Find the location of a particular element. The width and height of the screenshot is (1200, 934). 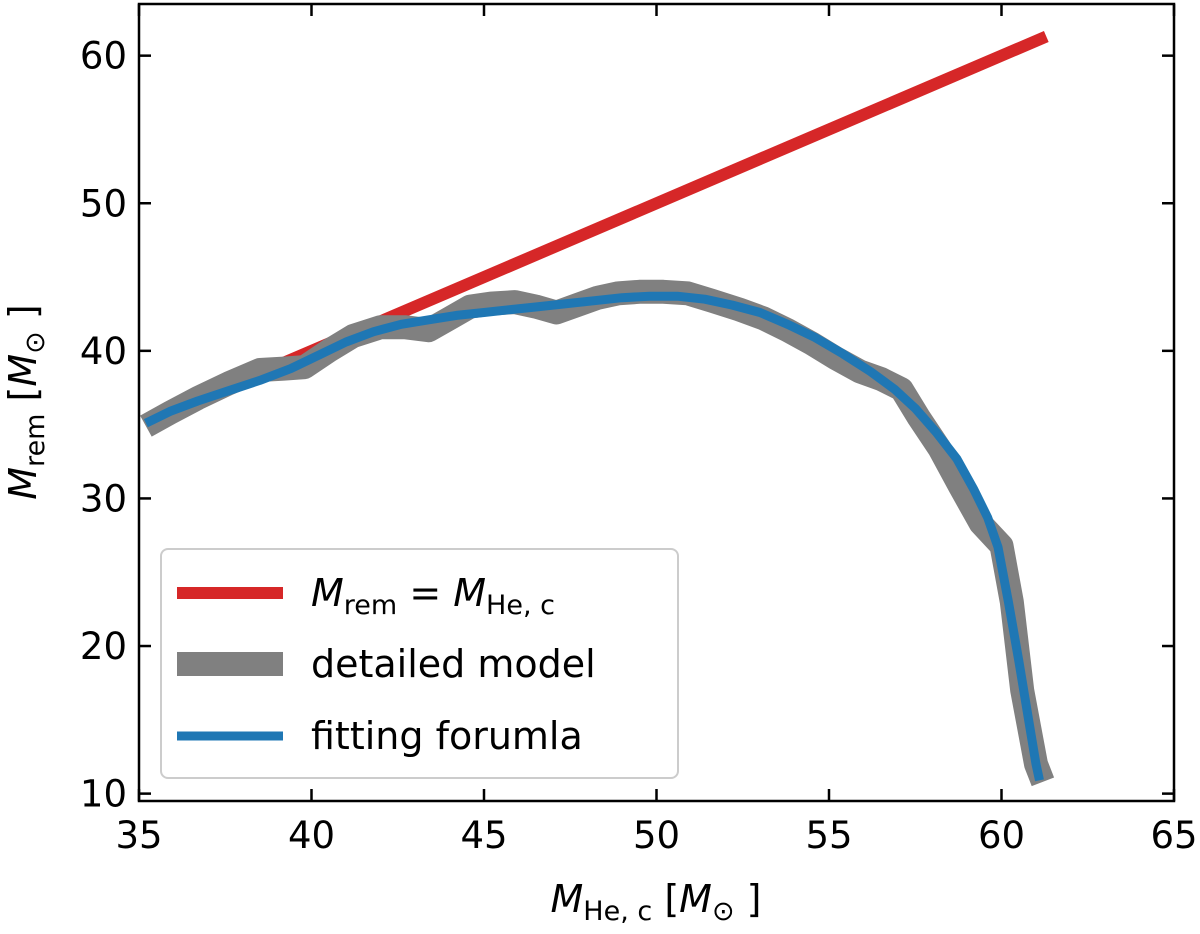

y-label-unit-sub: ⊙ is located at coordinates (35, 342).